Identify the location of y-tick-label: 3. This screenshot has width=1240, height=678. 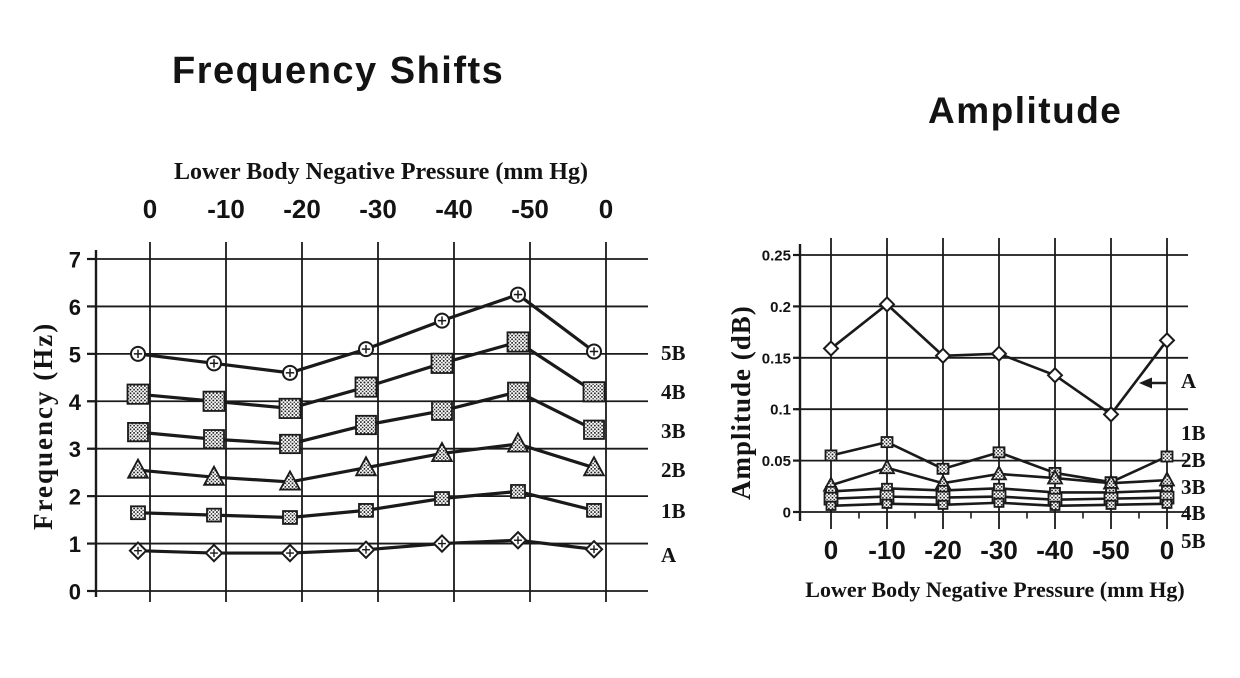
(75, 449).